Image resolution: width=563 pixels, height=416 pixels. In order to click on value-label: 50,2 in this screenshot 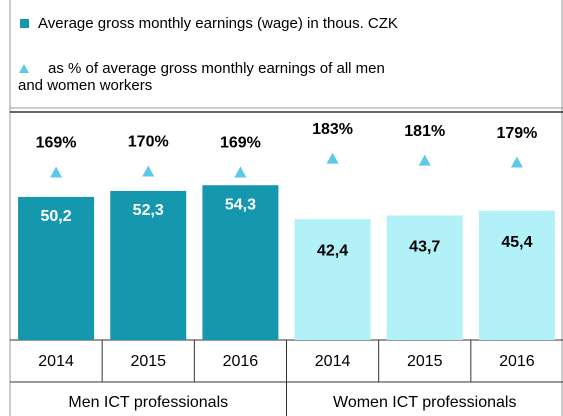, I will do `click(56, 216)`.